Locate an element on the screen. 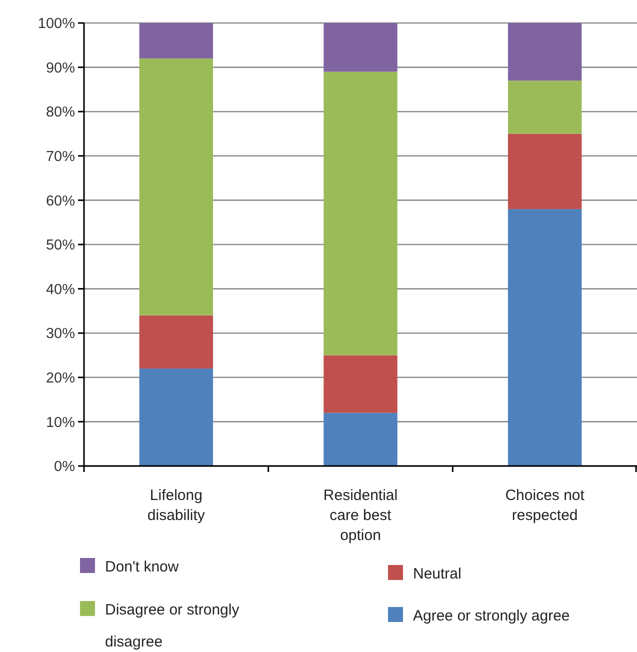 This screenshot has height=652, width=637. legend-label: Don't know is located at coordinates (142, 567).